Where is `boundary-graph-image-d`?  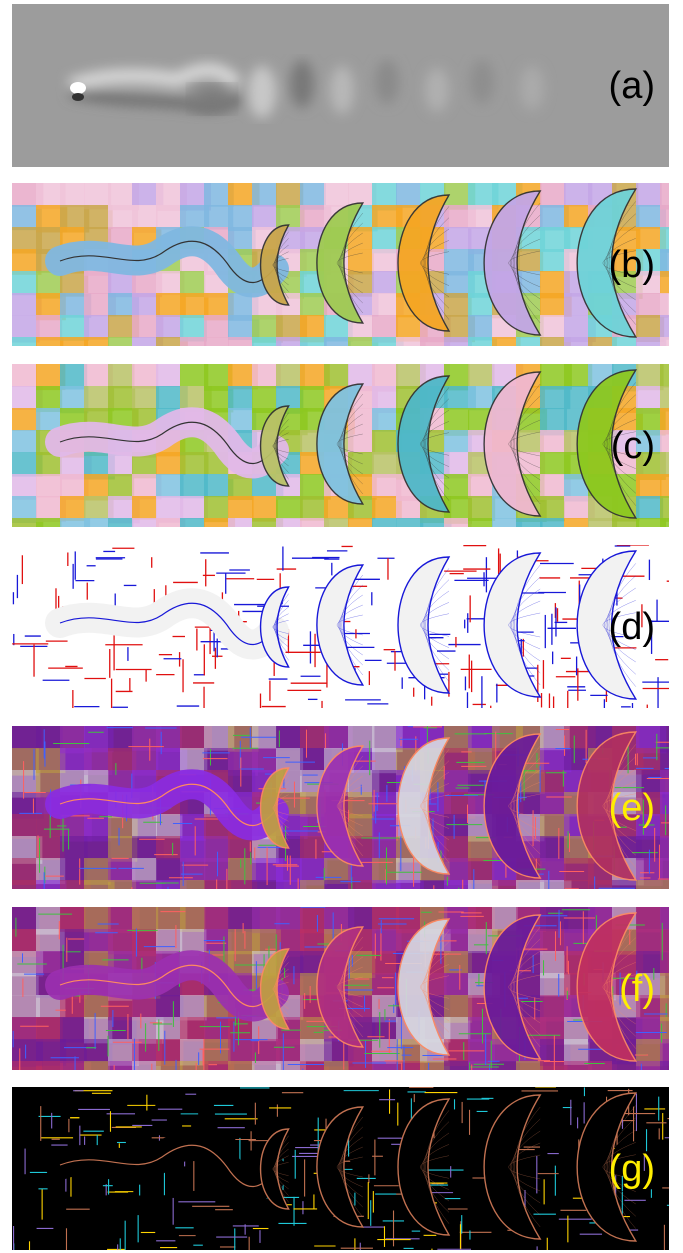
boundary-graph-image-d is located at coordinates (340, 626).